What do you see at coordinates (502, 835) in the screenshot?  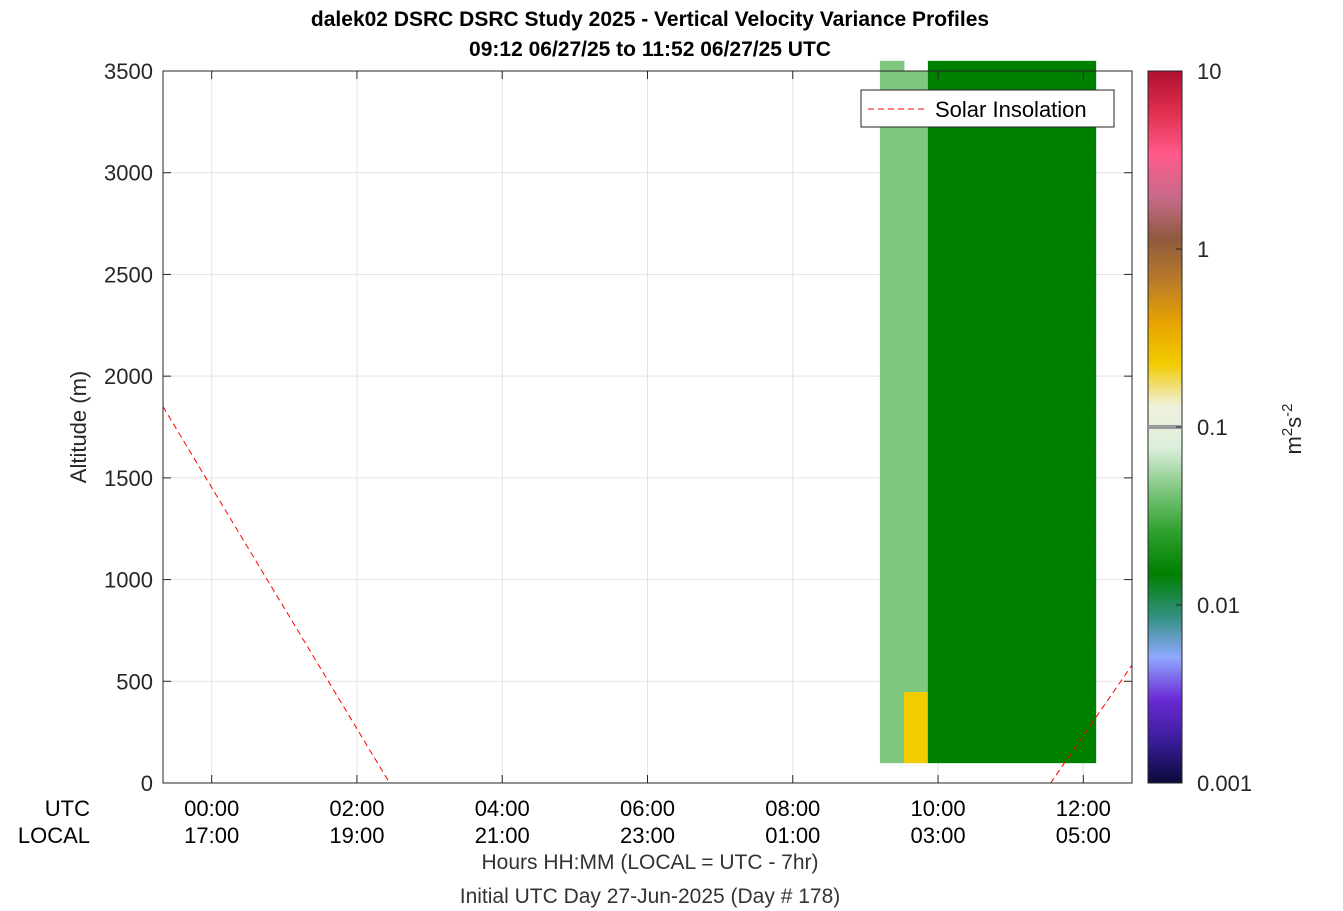 I see `x-tick-label-local: 21:00` at bounding box center [502, 835].